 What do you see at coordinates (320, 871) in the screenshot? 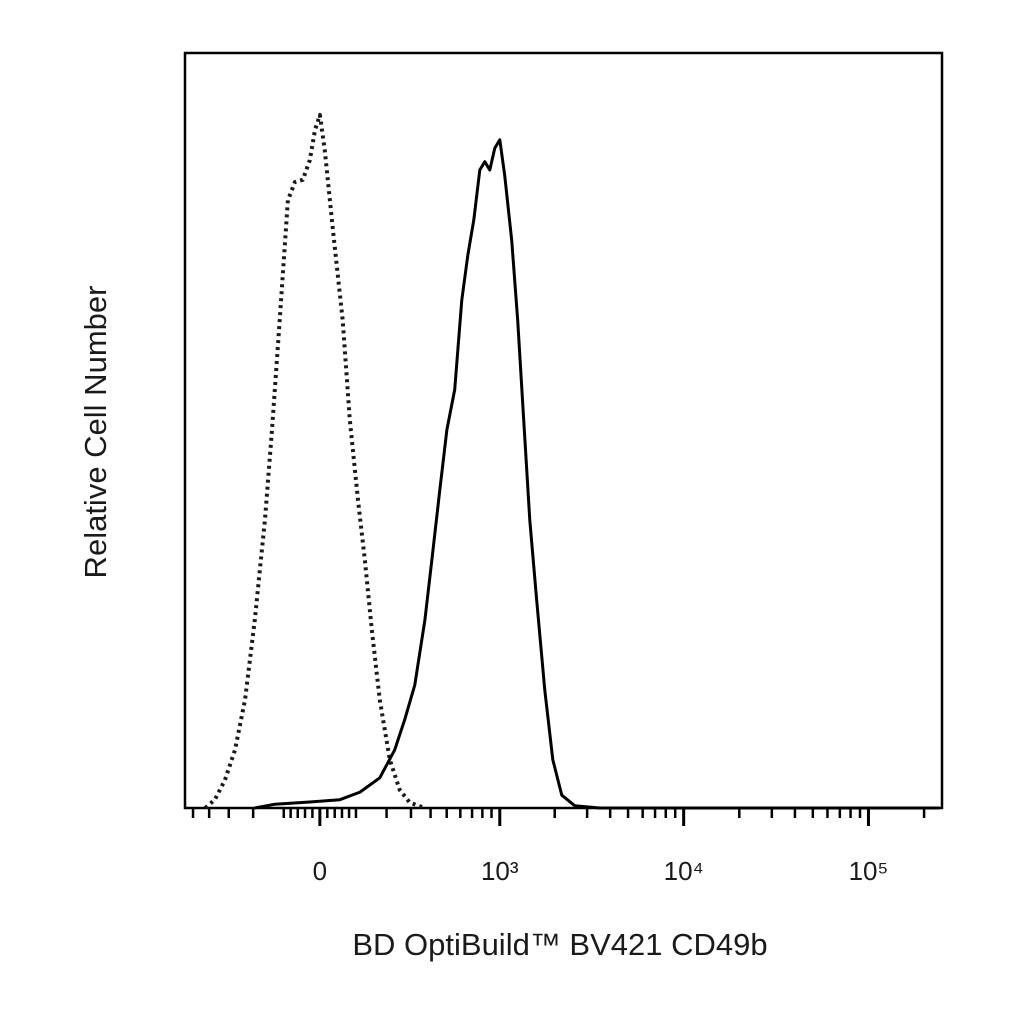
I see `x-tick-label: 0` at bounding box center [320, 871].